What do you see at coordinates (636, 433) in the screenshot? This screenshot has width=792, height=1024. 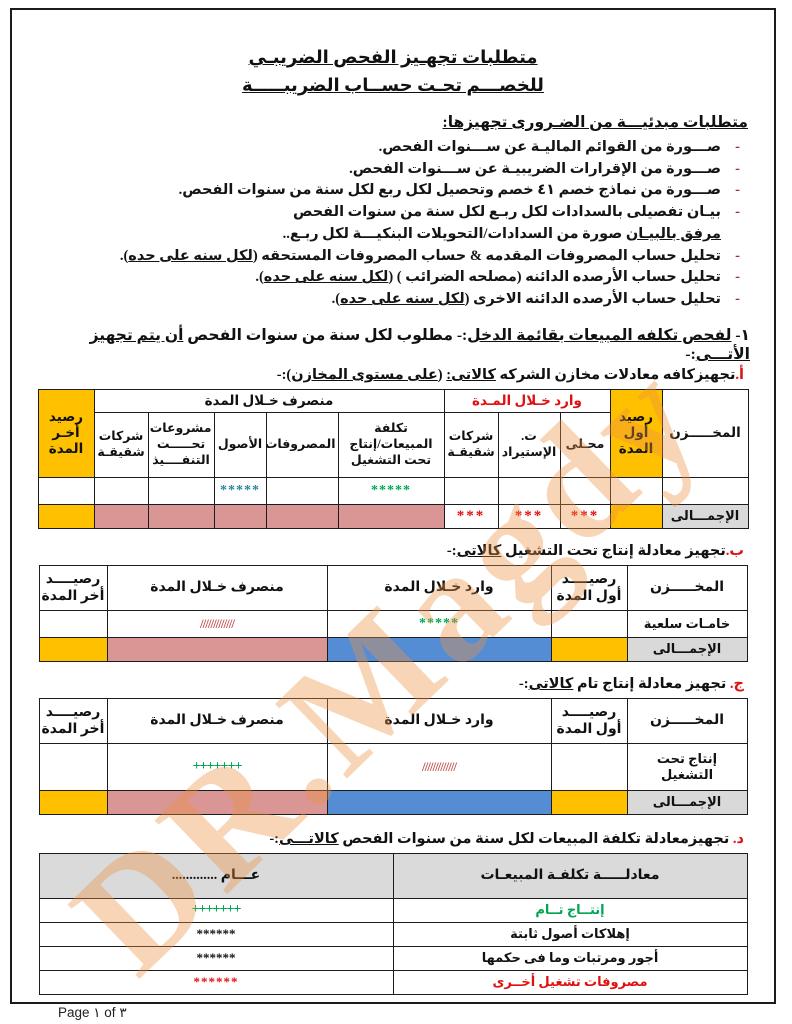 I see `col-header-opening-balance: رصيد أول المدة` at bounding box center [636, 433].